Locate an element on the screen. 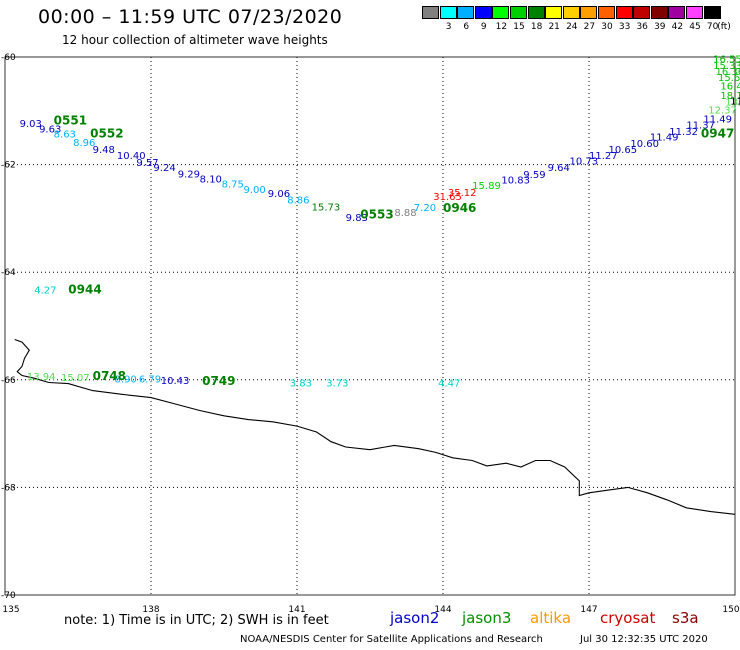 This screenshot has width=740, height=650. color-scale-label: 9 is located at coordinates (483, 27).